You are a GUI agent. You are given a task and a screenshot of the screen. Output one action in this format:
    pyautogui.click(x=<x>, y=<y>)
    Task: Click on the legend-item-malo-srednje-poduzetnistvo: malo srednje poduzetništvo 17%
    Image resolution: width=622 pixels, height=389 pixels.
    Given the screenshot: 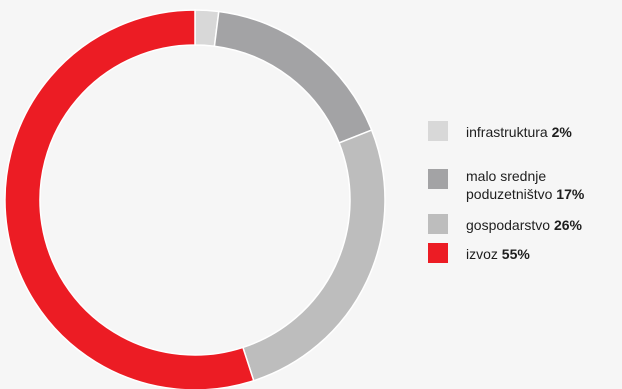 What is the action you would take?
    pyautogui.click(x=525, y=184)
    